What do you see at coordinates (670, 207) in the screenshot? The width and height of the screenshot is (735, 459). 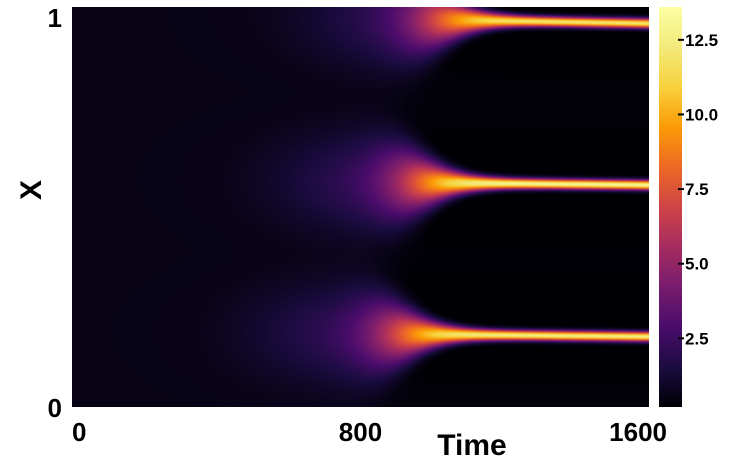 I see `colorbar-gradient` at bounding box center [670, 207].